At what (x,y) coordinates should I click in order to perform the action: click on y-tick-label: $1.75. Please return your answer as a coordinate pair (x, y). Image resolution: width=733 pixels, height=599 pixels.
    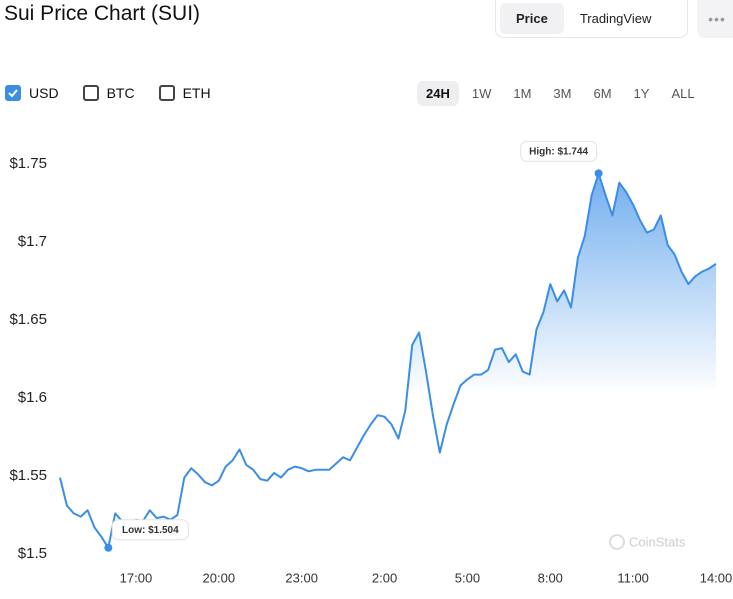
    Looking at the image, I should click on (28, 163).